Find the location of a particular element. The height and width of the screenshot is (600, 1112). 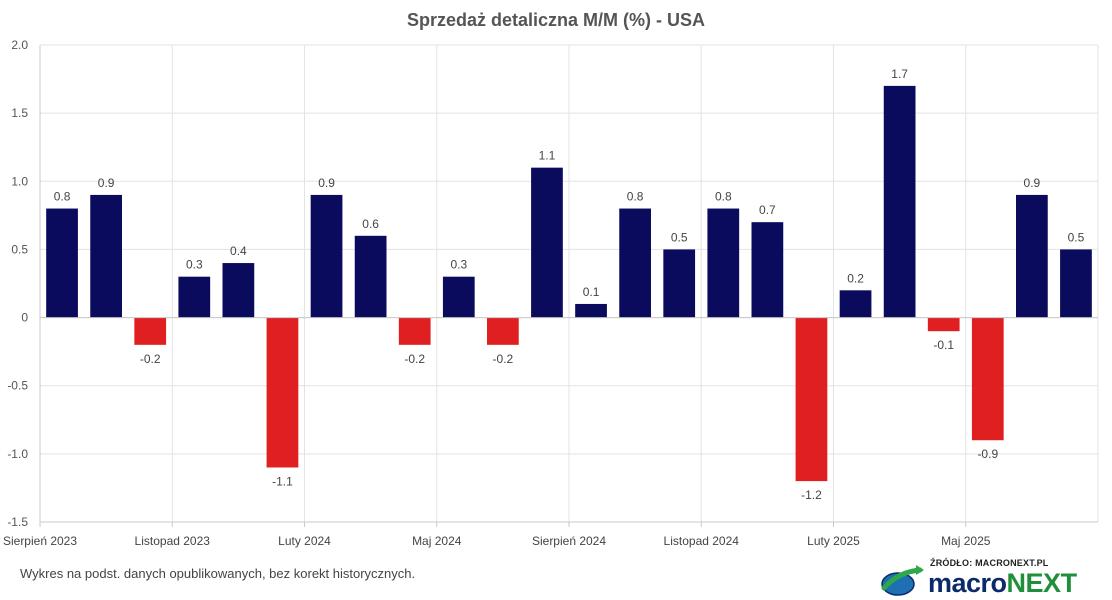

data-label: 1.7 is located at coordinates (899, 74).